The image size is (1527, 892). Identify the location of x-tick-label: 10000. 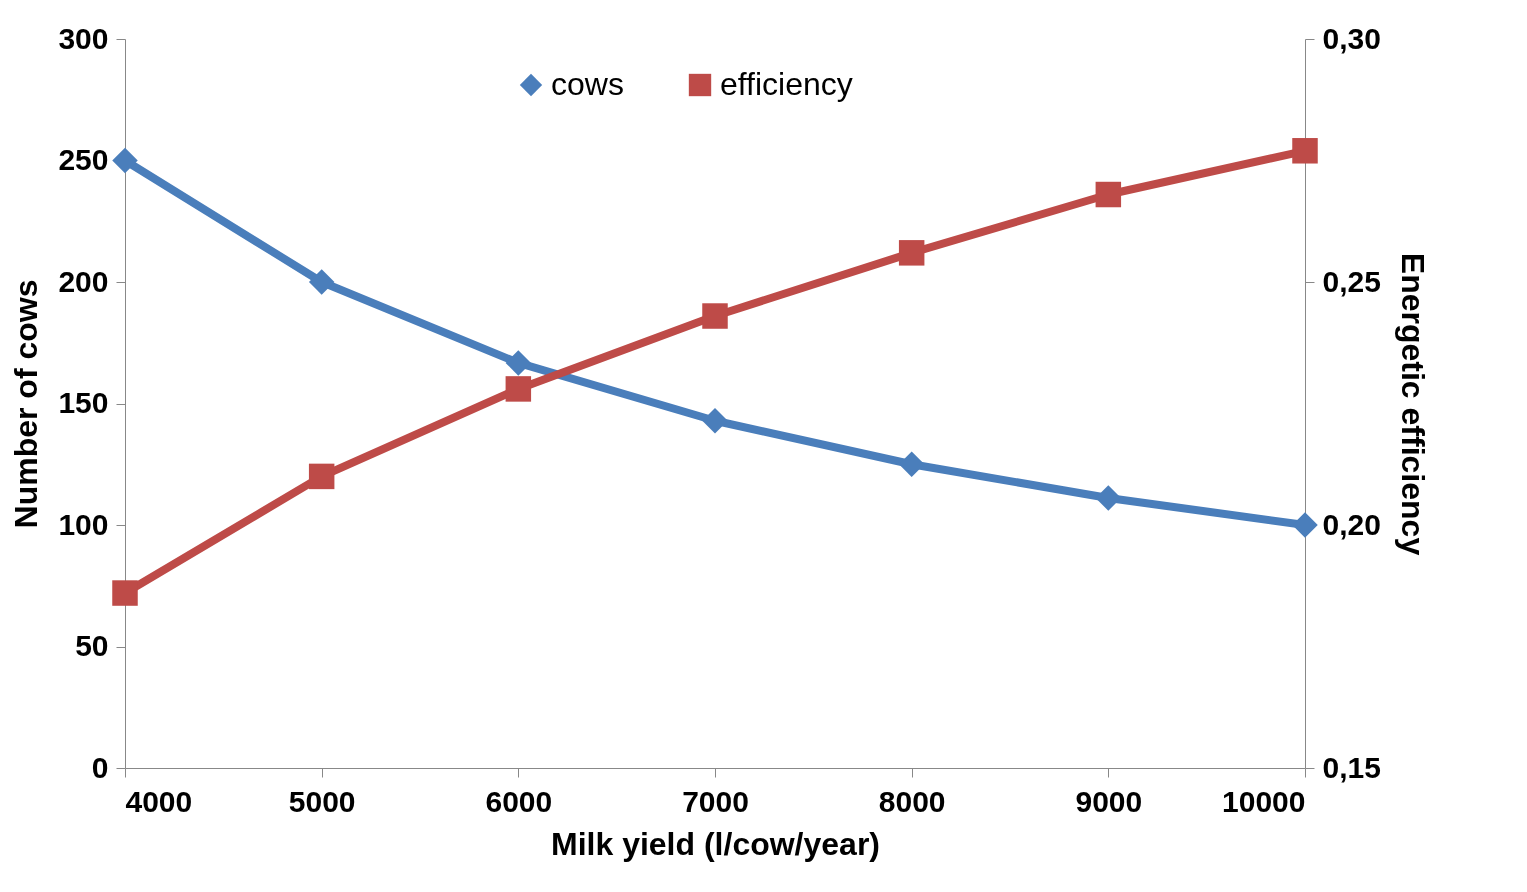
(1264, 801).